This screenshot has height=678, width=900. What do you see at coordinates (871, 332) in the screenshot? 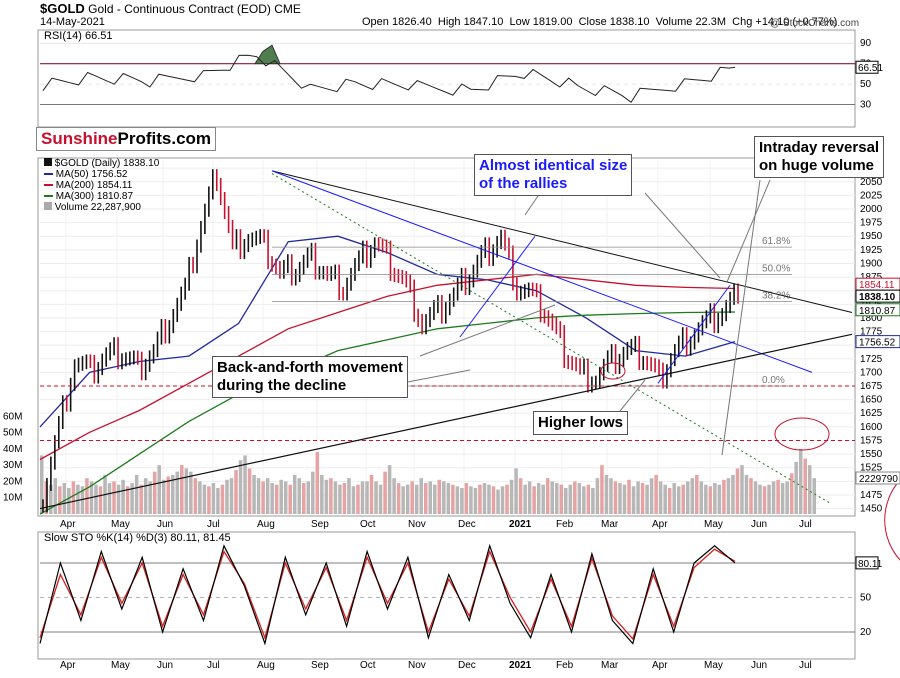
I see `price-y-tick: 1775` at bounding box center [871, 332].